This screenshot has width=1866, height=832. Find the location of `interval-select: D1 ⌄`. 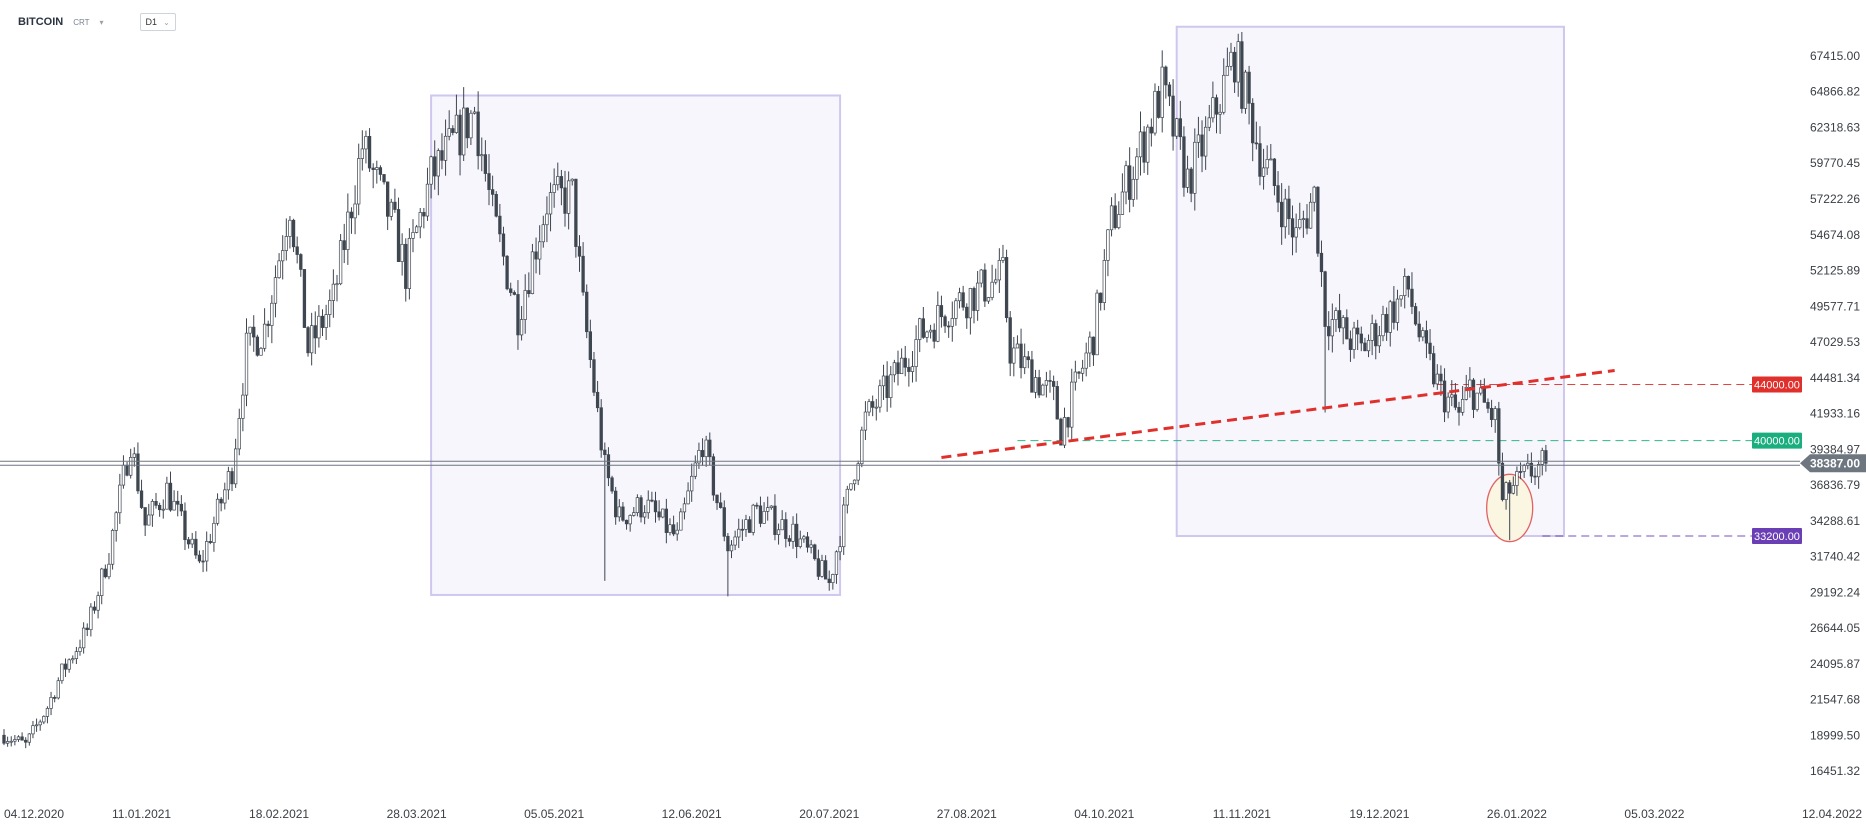

interval-select: D1 ⌄ is located at coordinates (157, 22).